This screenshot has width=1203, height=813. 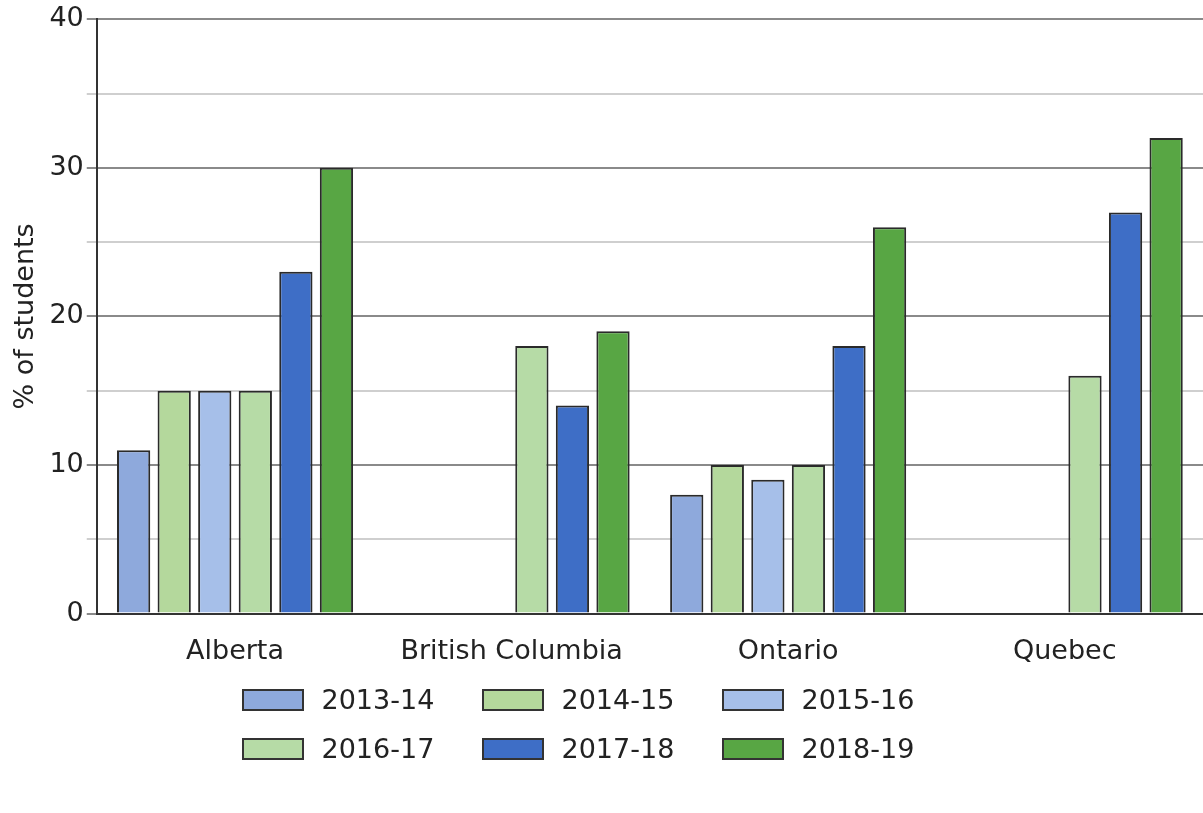 What do you see at coordinates (378, 699) in the screenshot?
I see `legend-label: 2013-14` at bounding box center [378, 699].